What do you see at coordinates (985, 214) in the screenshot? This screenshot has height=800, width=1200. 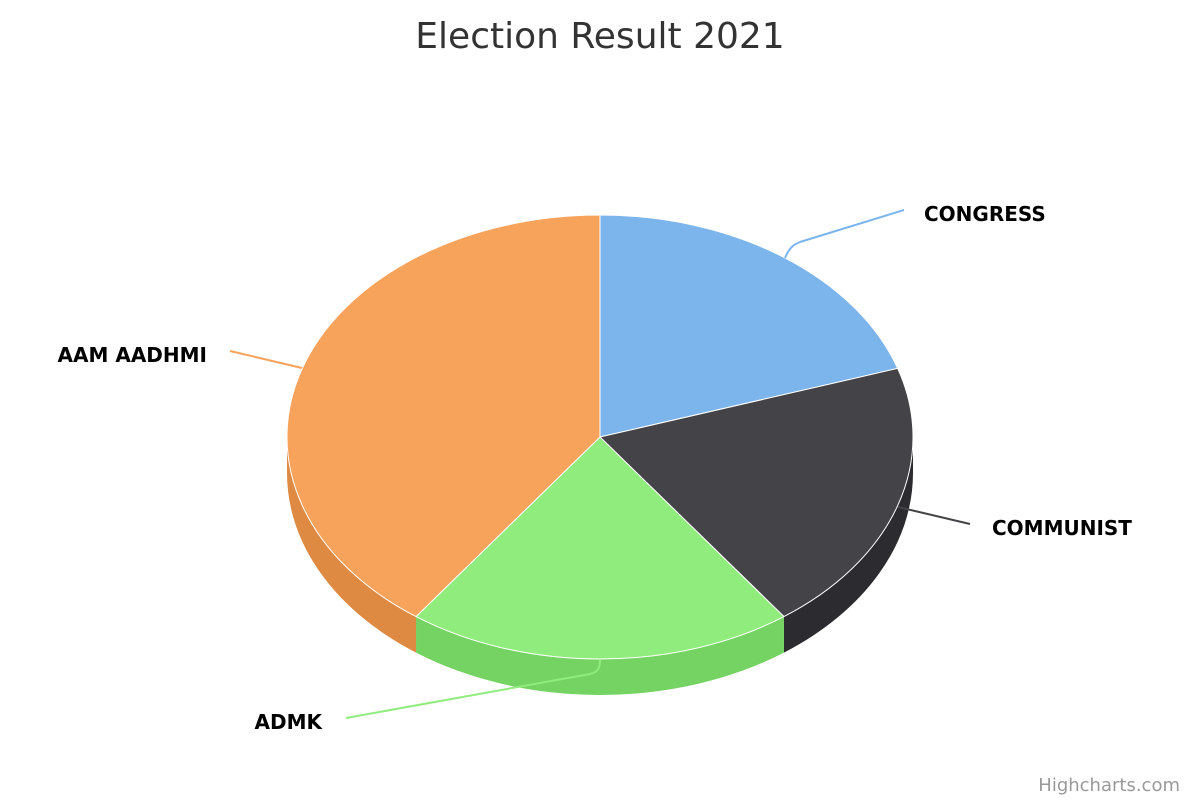 I see `slice-label-congress: CONGRESS` at bounding box center [985, 214].